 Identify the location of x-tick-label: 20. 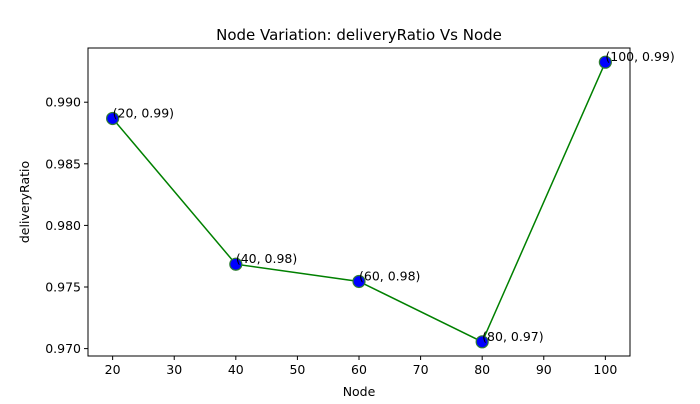
(113, 369).